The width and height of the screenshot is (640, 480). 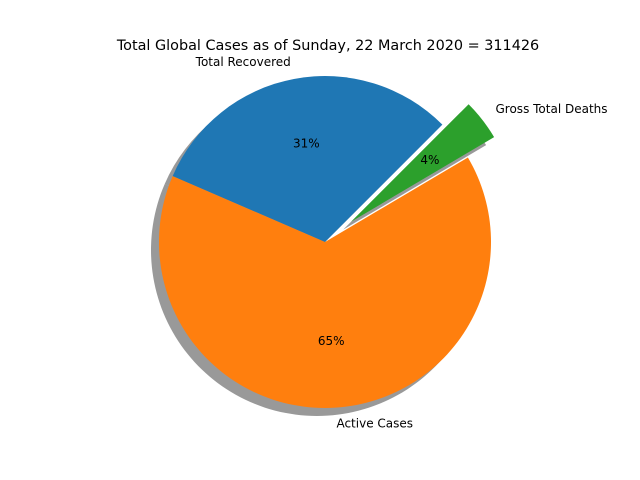 What do you see at coordinates (307, 159) in the screenshot?
I see `slice-total-recovered` at bounding box center [307, 159].